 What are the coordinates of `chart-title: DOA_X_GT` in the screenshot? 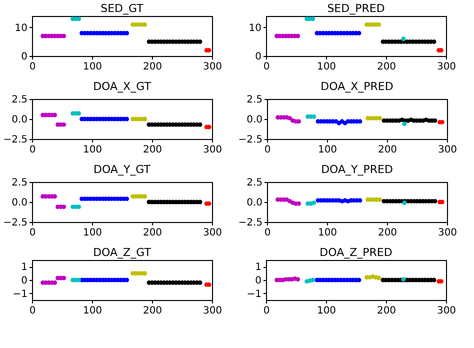 It's located at (122, 86).